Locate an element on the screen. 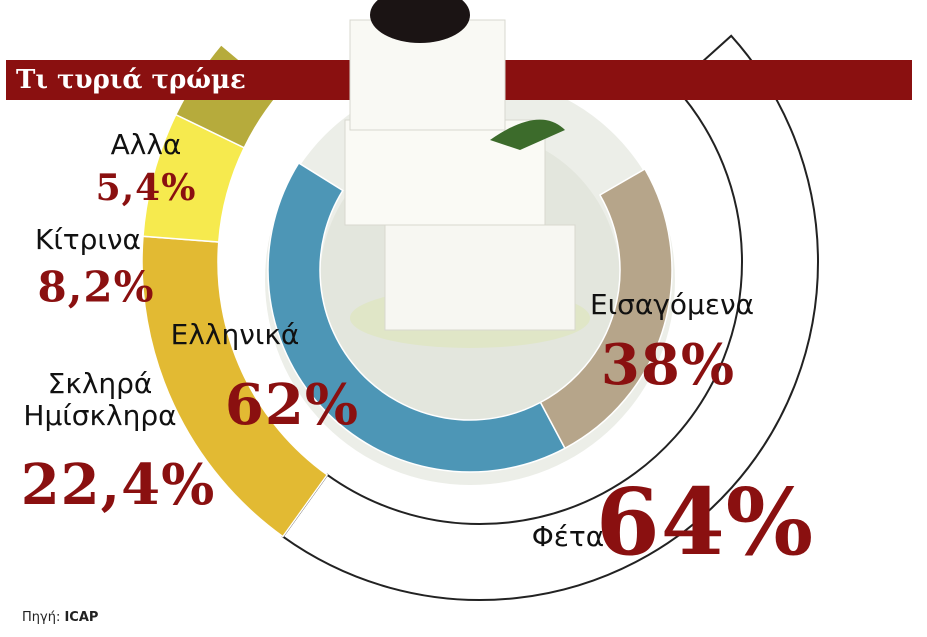 The image size is (927, 637). value-label: 8,2% is located at coordinates (96, 287).